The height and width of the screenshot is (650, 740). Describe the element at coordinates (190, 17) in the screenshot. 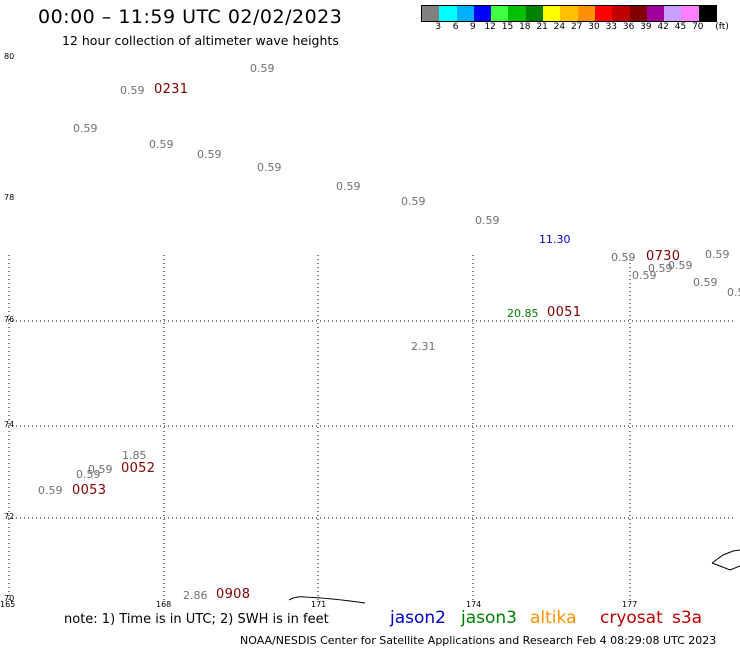

I see `map-title: 00:00 – 11:59 UTC 02/02/2023` at that location.